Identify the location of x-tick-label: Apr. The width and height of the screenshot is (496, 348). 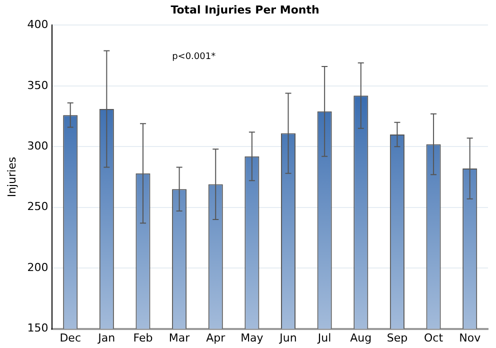
(216, 337).